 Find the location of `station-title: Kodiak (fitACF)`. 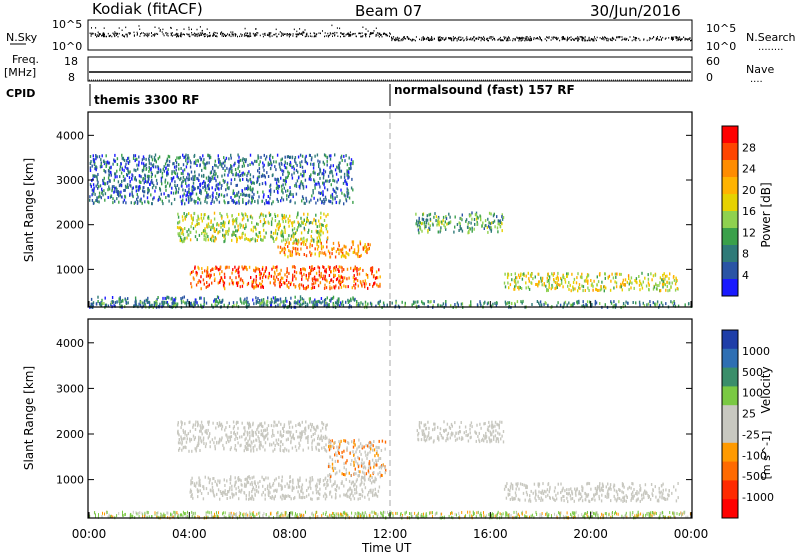

station-title: Kodiak (fitACF) is located at coordinates (147, 9).